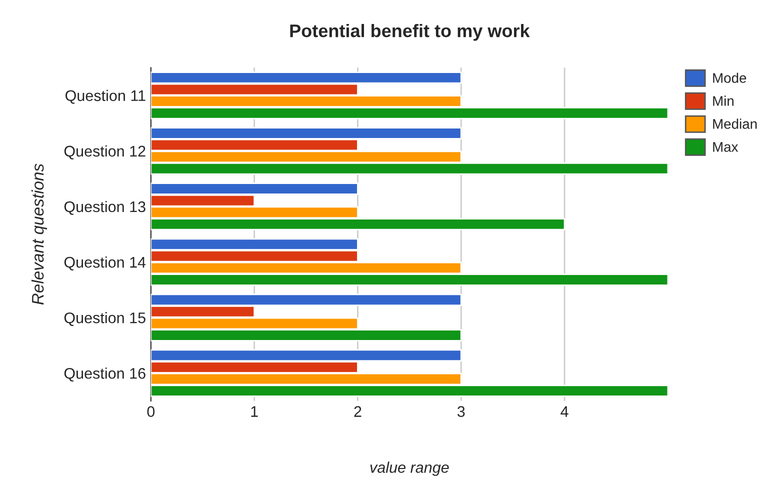 This screenshot has width=766, height=483. What do you see at coordinates (358, 411) in the screenshot?
I see `x-tick-label: 2` at bounding box center [358, 411].